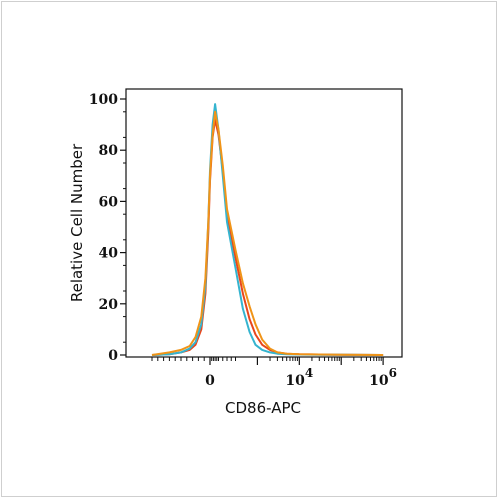 The image size is (500, 500). Describe the element at coordinates (109, 202) in the screenshot. I see `y-tick-label: 60` at that location.